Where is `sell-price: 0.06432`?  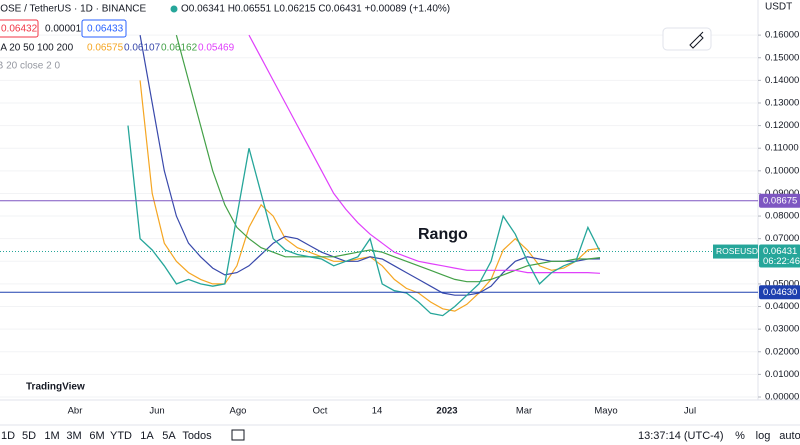
sell-price: 0.06432 is located at coordinates (19, 29).